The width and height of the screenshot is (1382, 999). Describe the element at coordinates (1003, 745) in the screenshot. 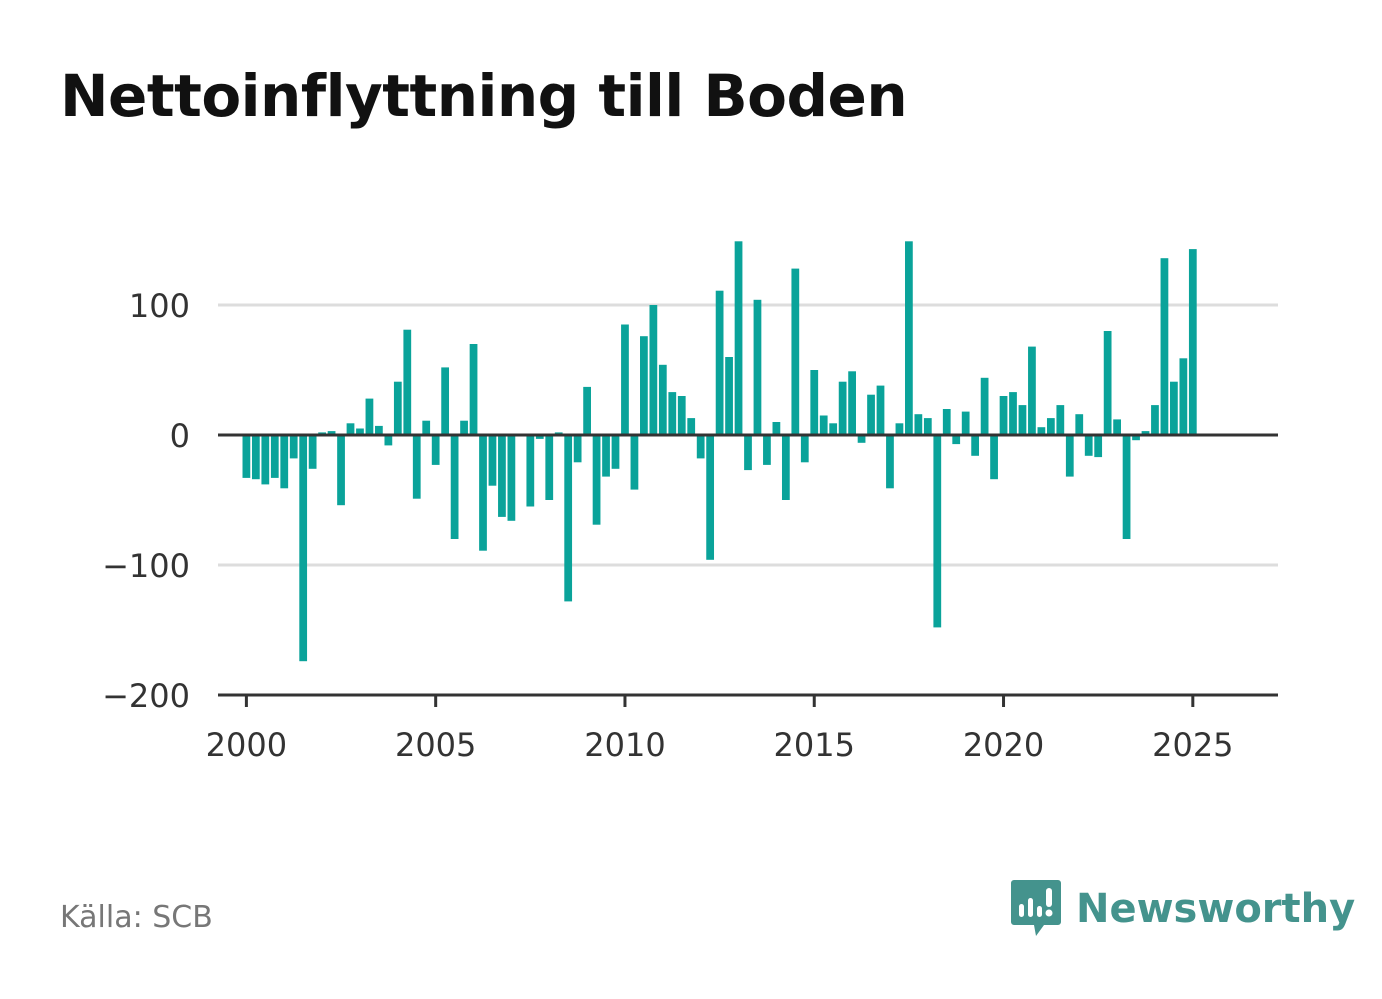

I see `x-tick-label: 2020` at that location.